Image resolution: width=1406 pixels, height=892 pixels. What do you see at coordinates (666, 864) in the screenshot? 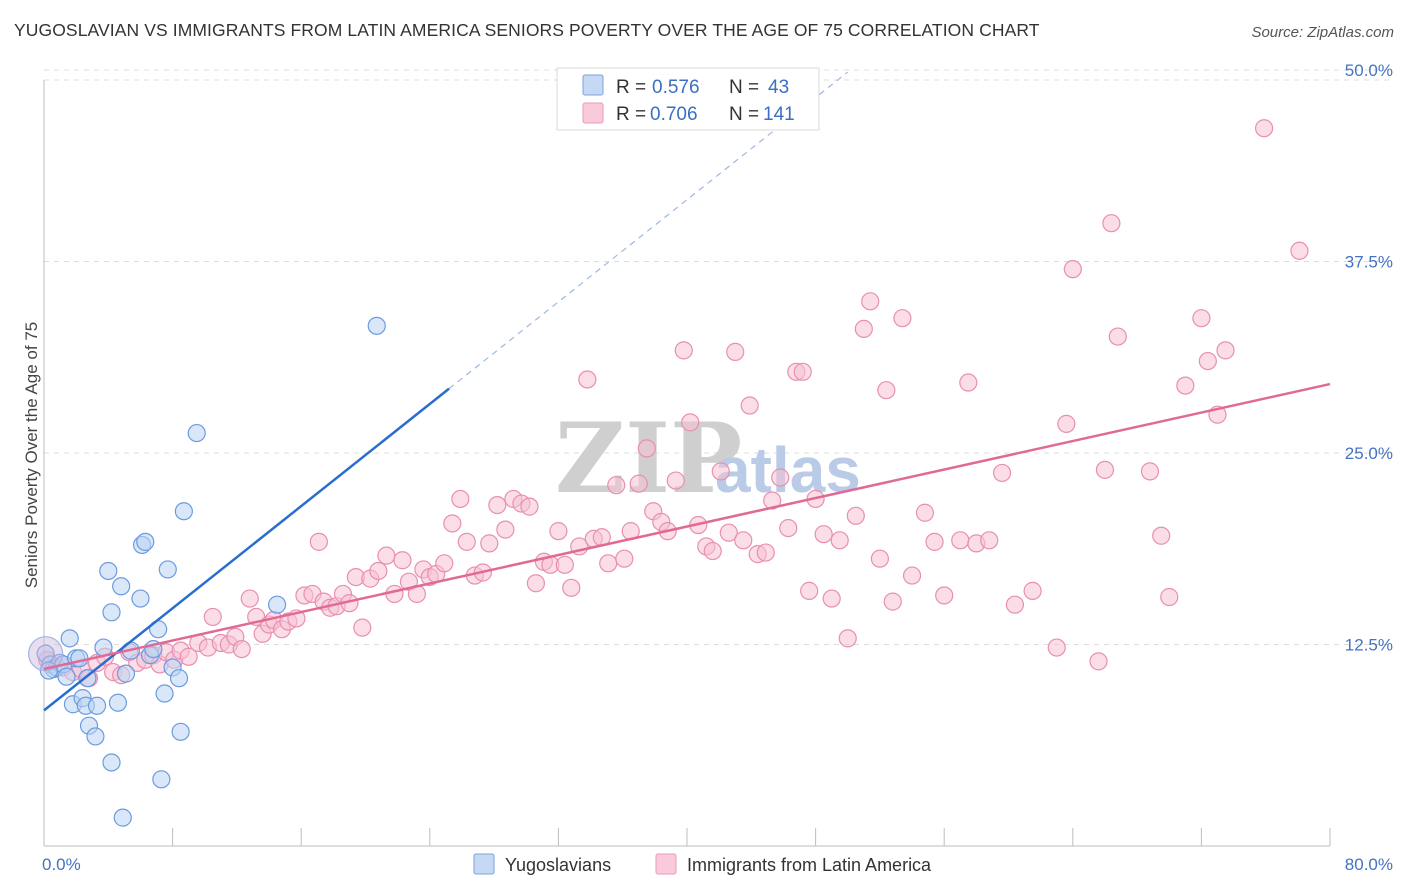
I see `bottom-legend-swatch-latin` at bounding box center [666, 864].